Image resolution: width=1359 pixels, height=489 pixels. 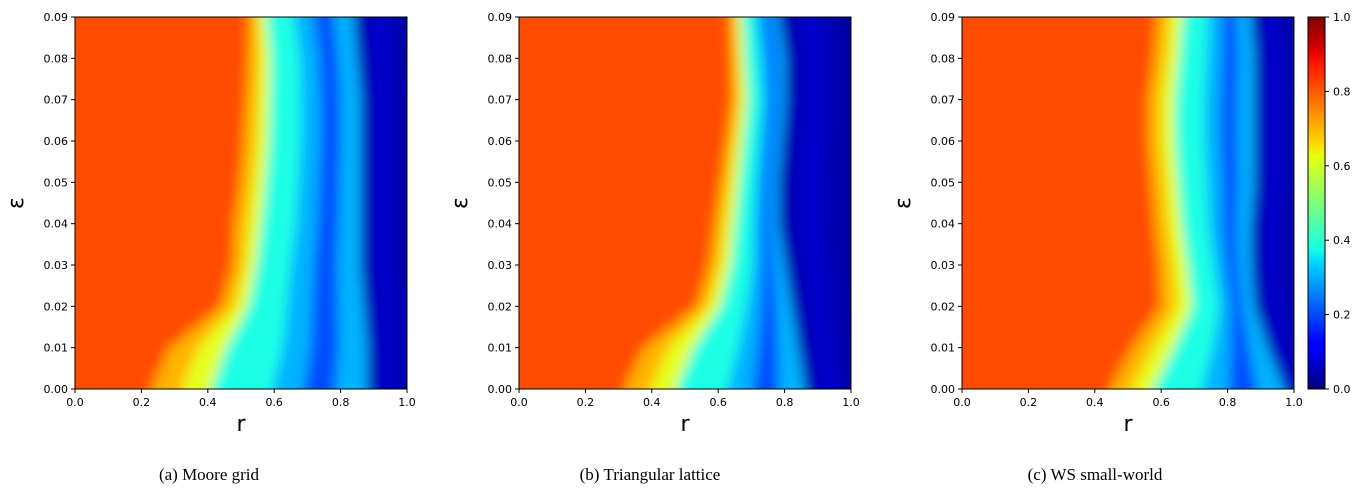 I want to click on colorbar-frame, so click(x=1316, y=203).